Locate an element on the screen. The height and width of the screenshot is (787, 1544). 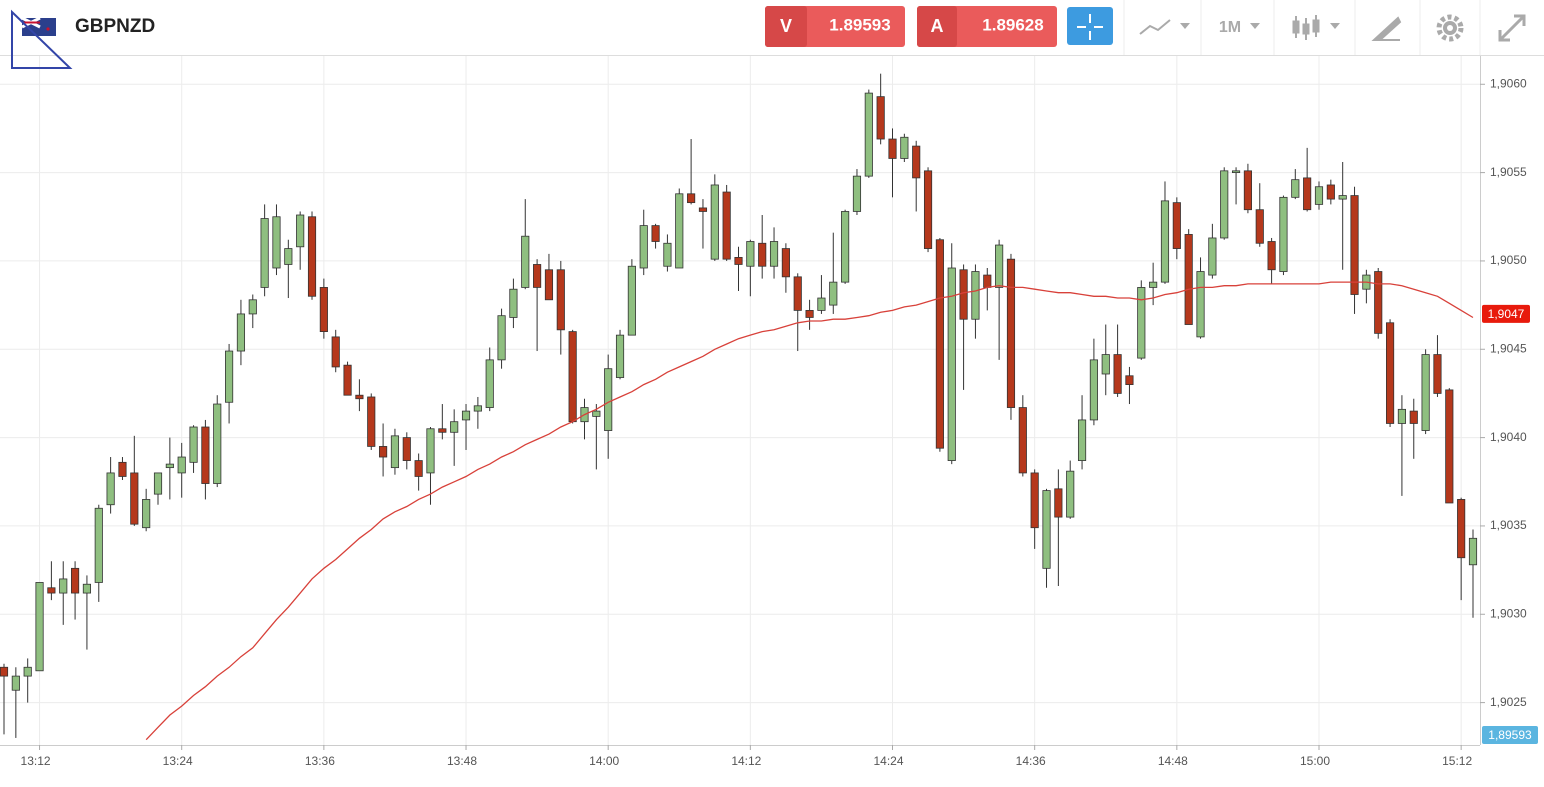
buy-button: A 1.89628 is located at coordinates (987, 26).